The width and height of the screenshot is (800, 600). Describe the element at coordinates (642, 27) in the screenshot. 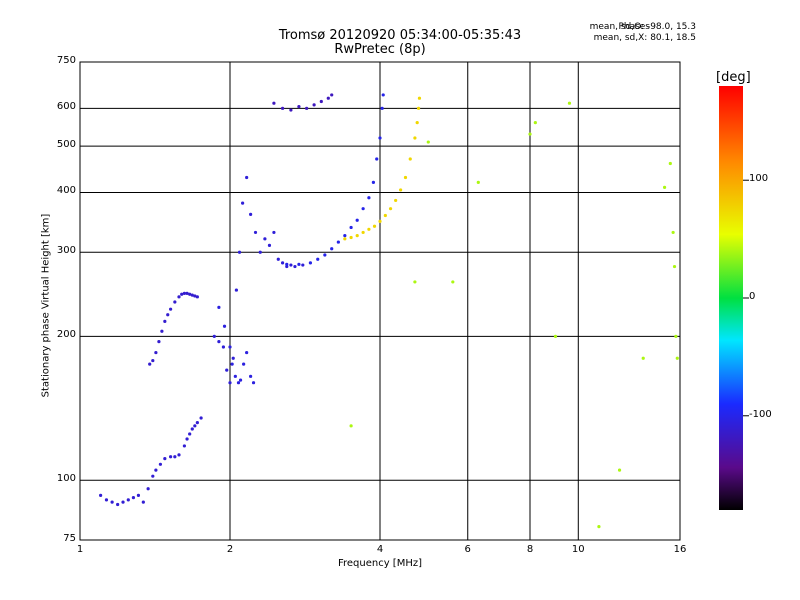

I see `stats-line-o: mean, sd,O: -98.0, 15.3` at that location.